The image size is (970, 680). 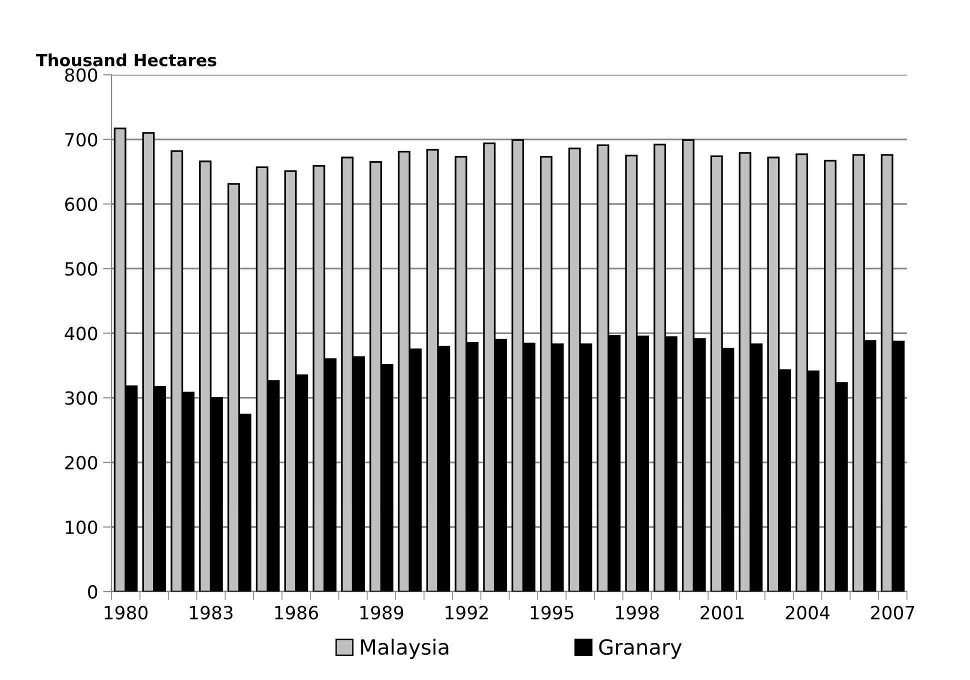 What do you see at coordinates (722, 613) in the screenshot?
I see `x-tick-label: 2001` at bounding box center [722, 613].